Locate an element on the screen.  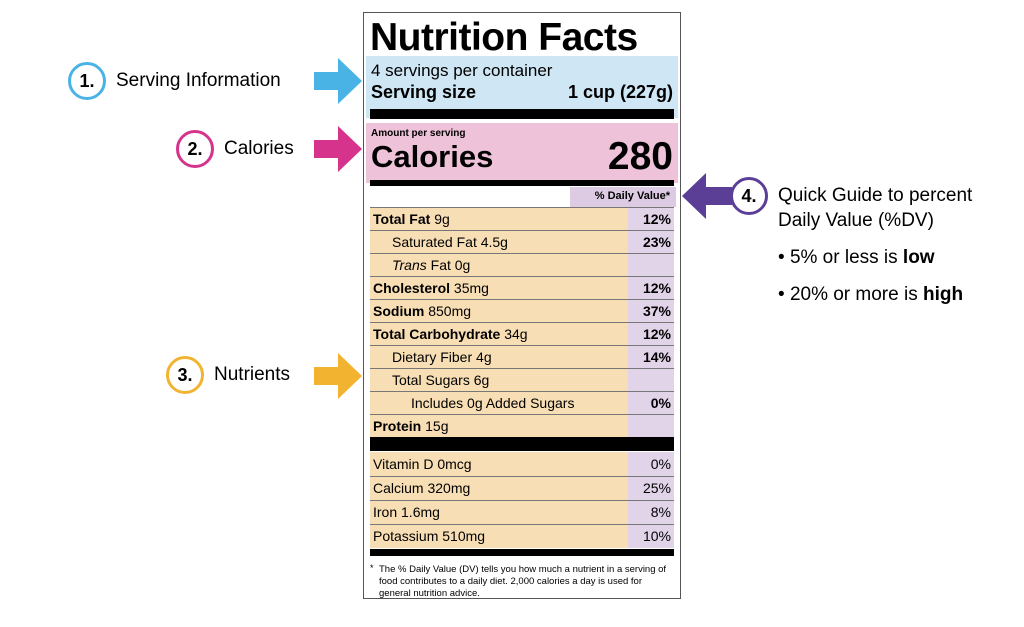
vitamin-name: Iron is located at coordinates (385, 512).